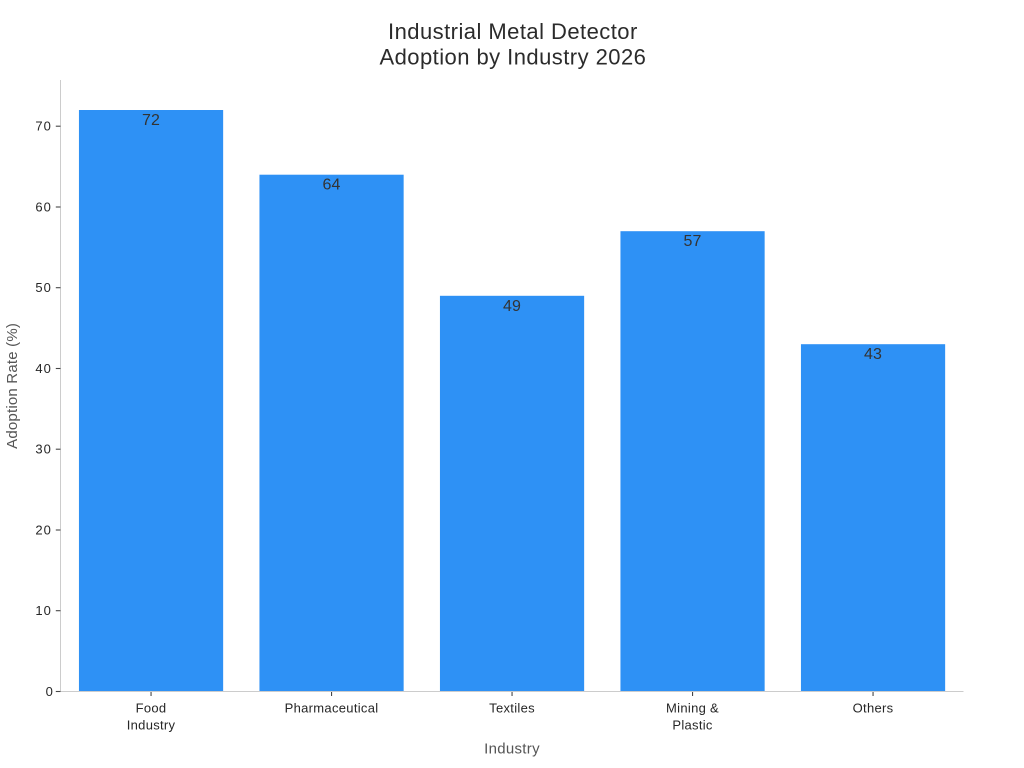 The width and height of the screenshot is (1024, 768). I want to click on svg-text: Plastic, so click(692, 725).